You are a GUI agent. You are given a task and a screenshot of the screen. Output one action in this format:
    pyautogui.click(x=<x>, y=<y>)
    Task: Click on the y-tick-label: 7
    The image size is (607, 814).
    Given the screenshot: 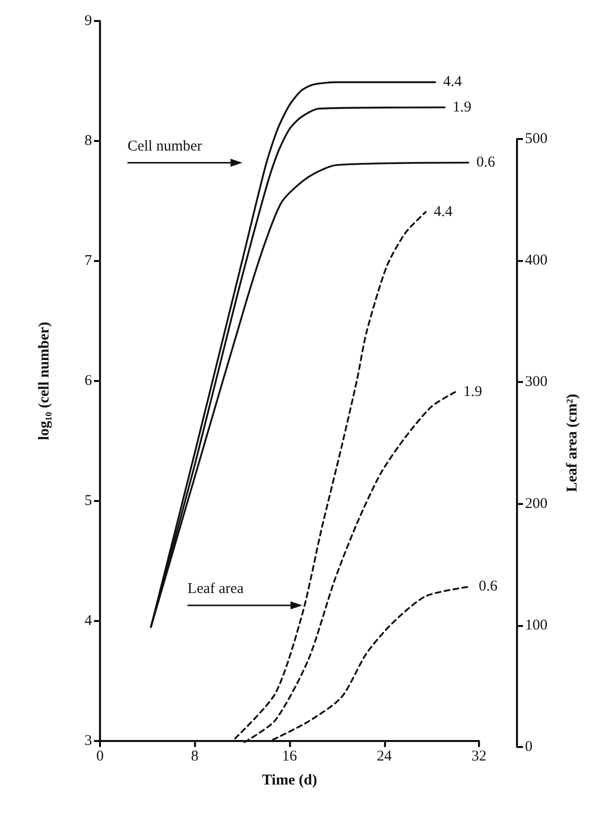 What is the action you would take?
    pyautogui.click(x=88, y=261)
    